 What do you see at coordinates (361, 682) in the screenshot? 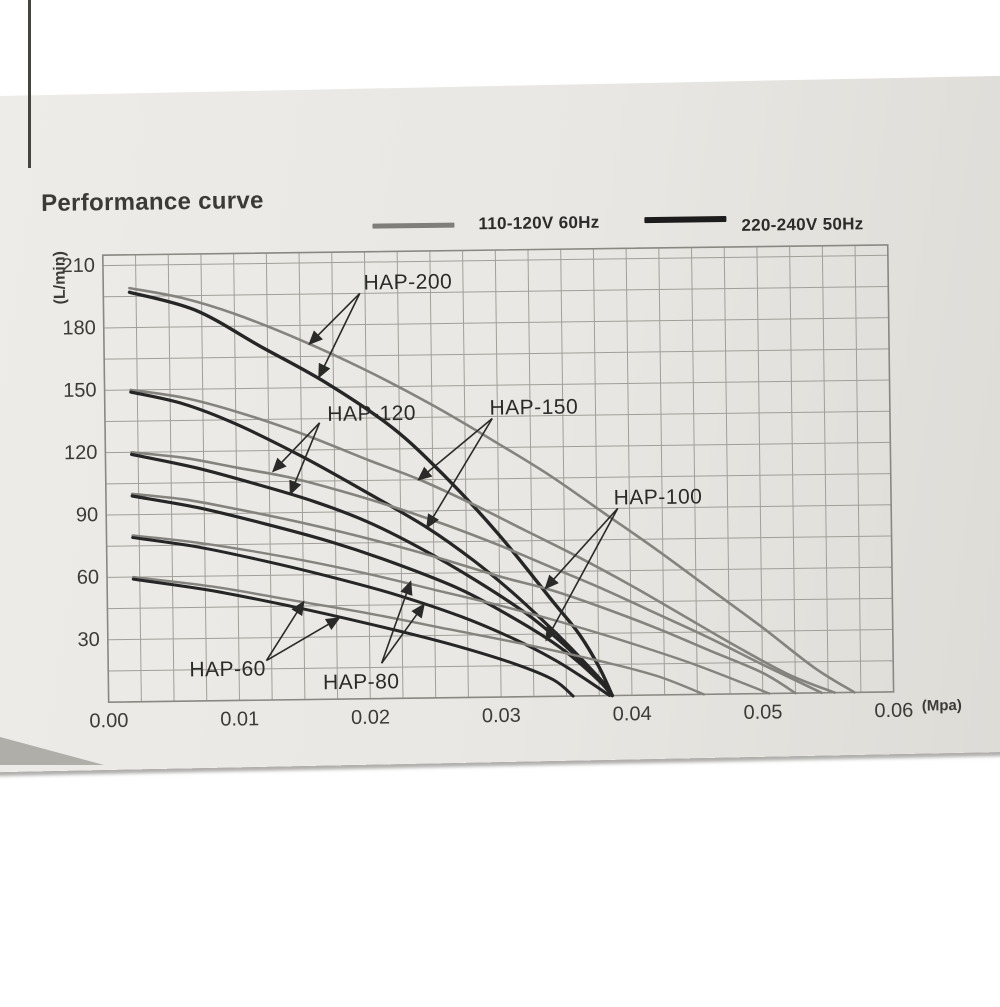
I see `curve-label-hap-80: HAP-80` at bounding box center [361, 682].